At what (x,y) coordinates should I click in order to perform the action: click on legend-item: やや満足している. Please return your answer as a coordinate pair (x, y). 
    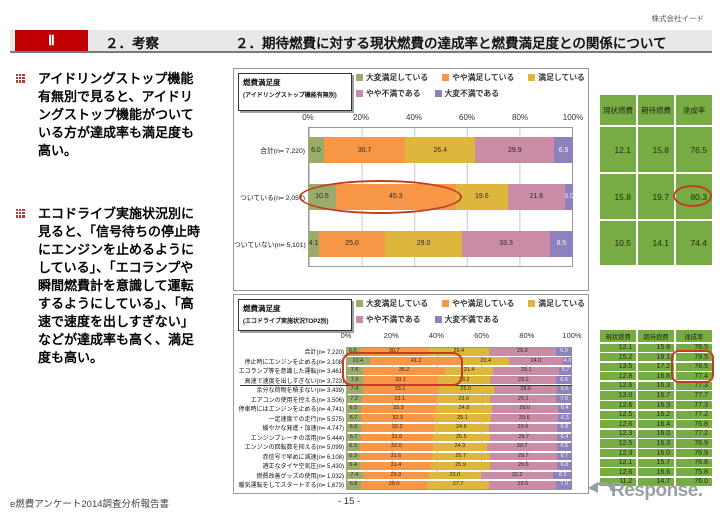
    Looking at the image, I should click on (478, 77).